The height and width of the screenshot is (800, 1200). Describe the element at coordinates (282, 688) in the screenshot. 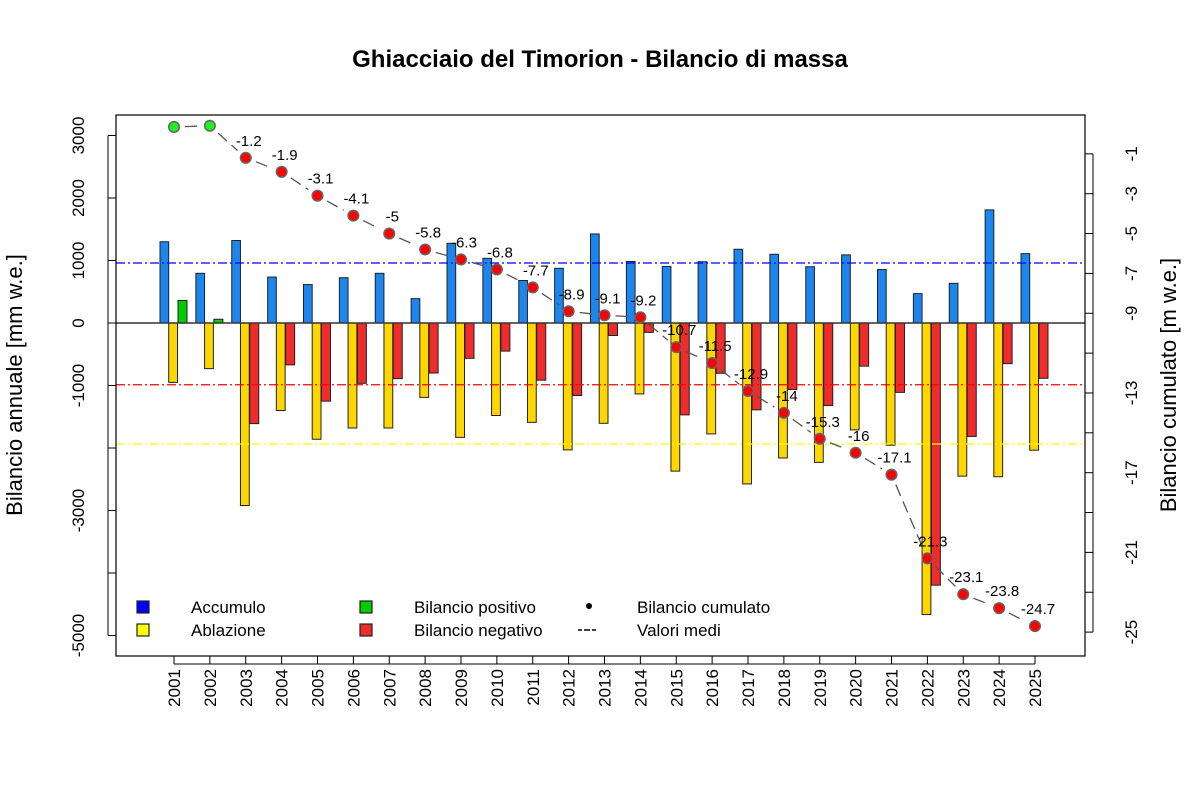

I see `x-tick-label: 2004` at that location.